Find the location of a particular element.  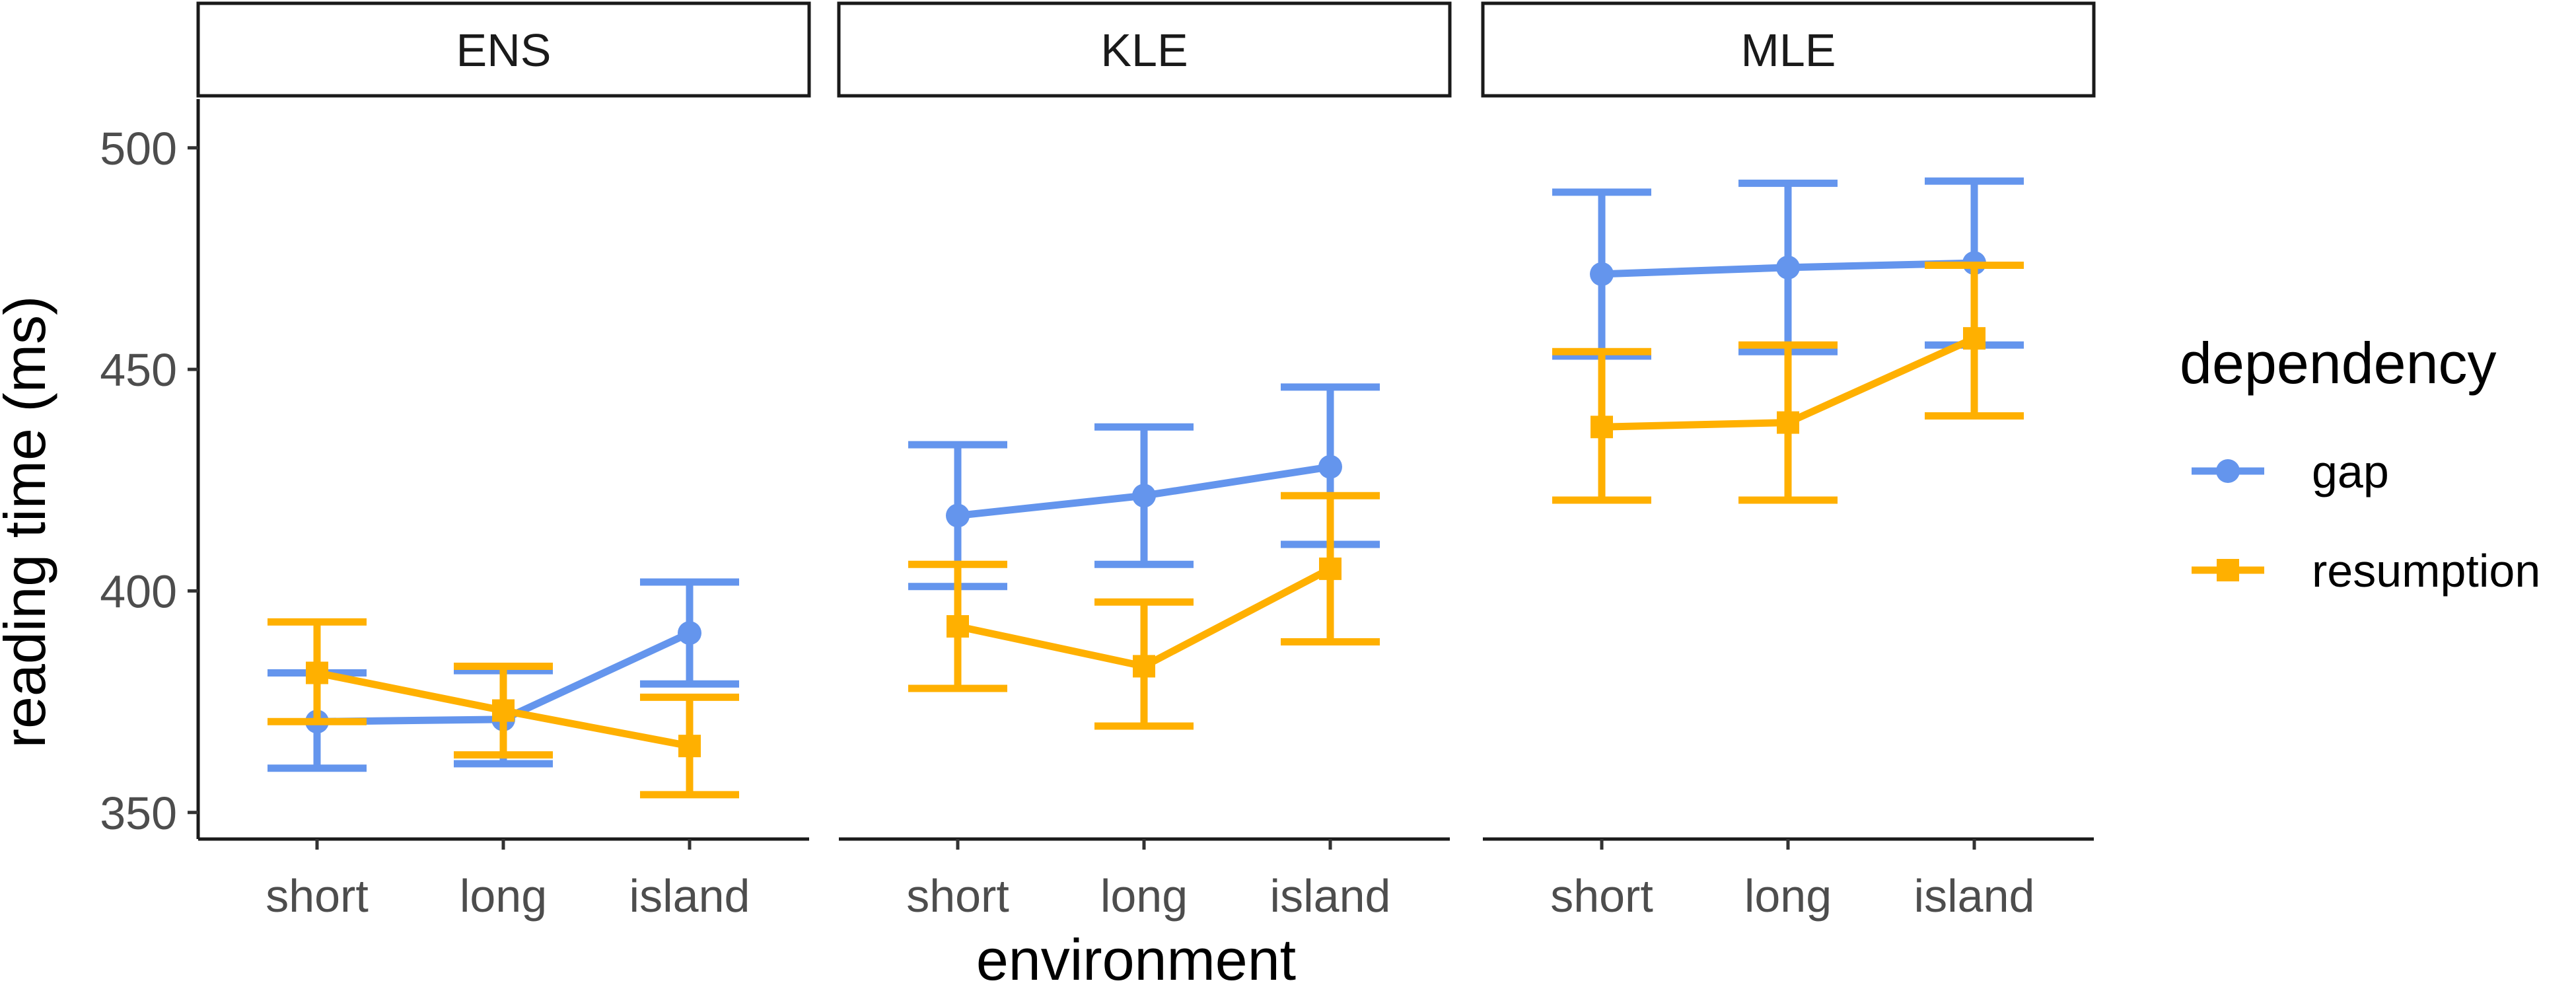

legend: dependency gap resumption is located at coordinates (2360, 463).